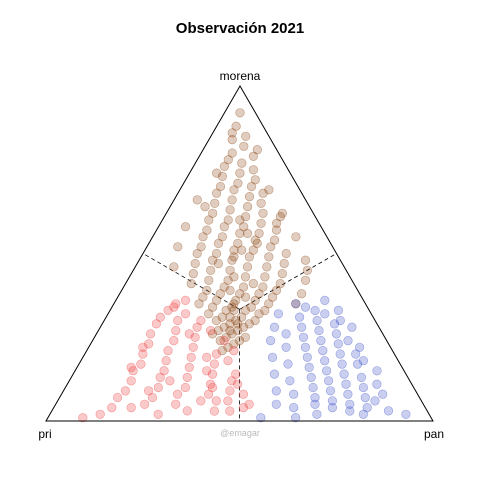  Describe the element at coordinates (240, 433) in the screenshot. I see `watermark: @emagar` at that location.